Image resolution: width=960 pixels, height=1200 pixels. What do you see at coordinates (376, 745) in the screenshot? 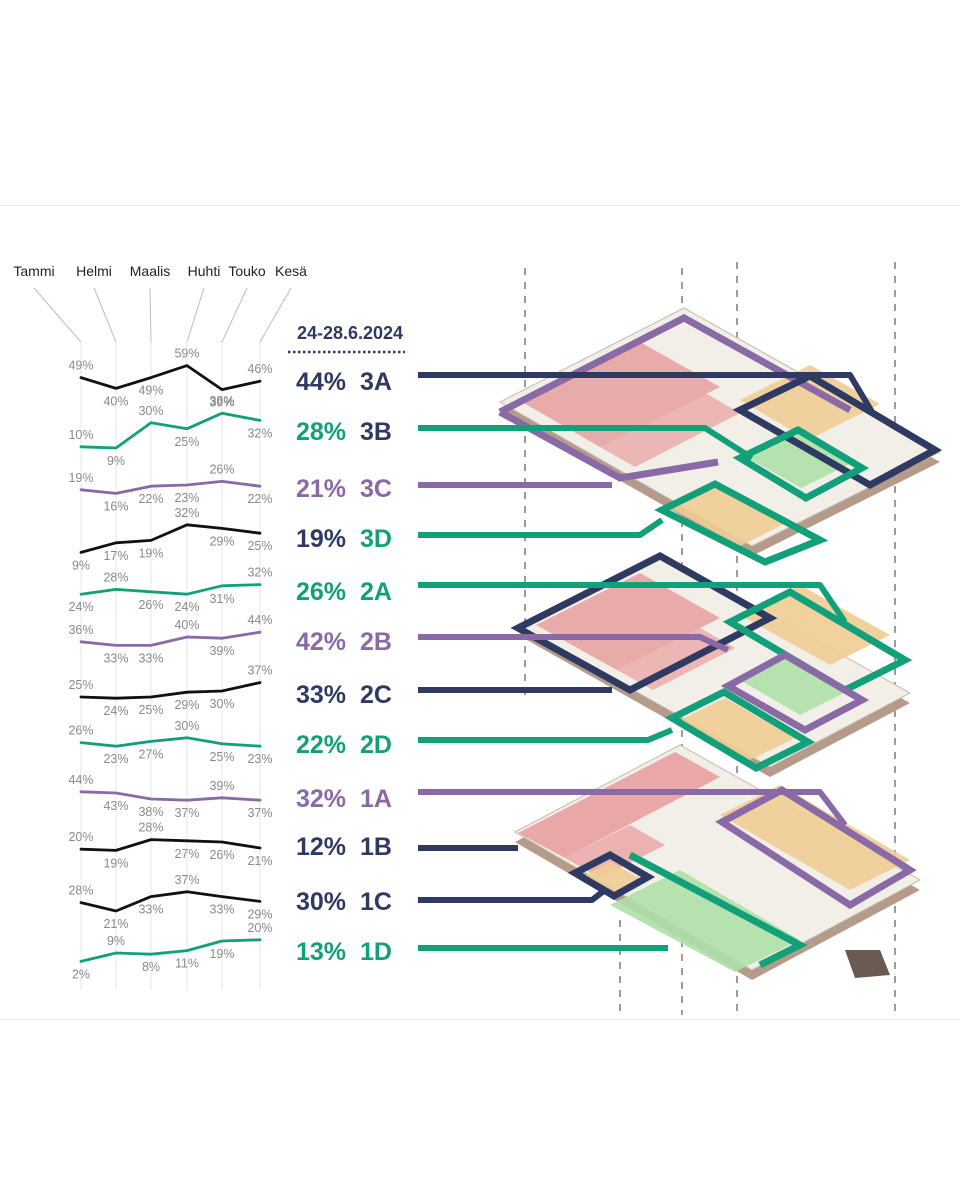
I see `region-id: 2D` at bounding box center [376, 745].